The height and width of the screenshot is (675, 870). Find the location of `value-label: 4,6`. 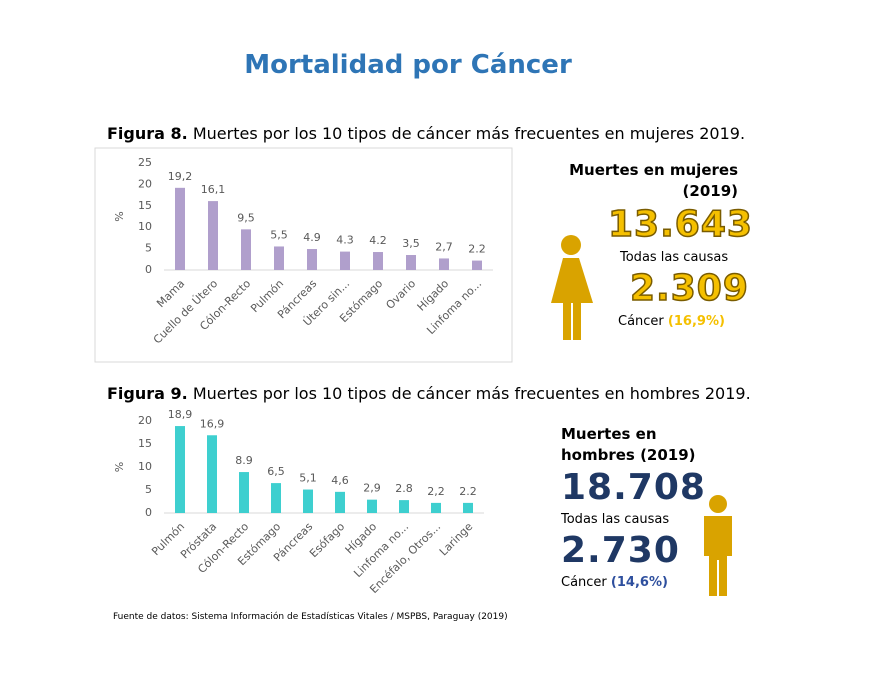

value-label: 4,6 is located at coordinates (340, 480).